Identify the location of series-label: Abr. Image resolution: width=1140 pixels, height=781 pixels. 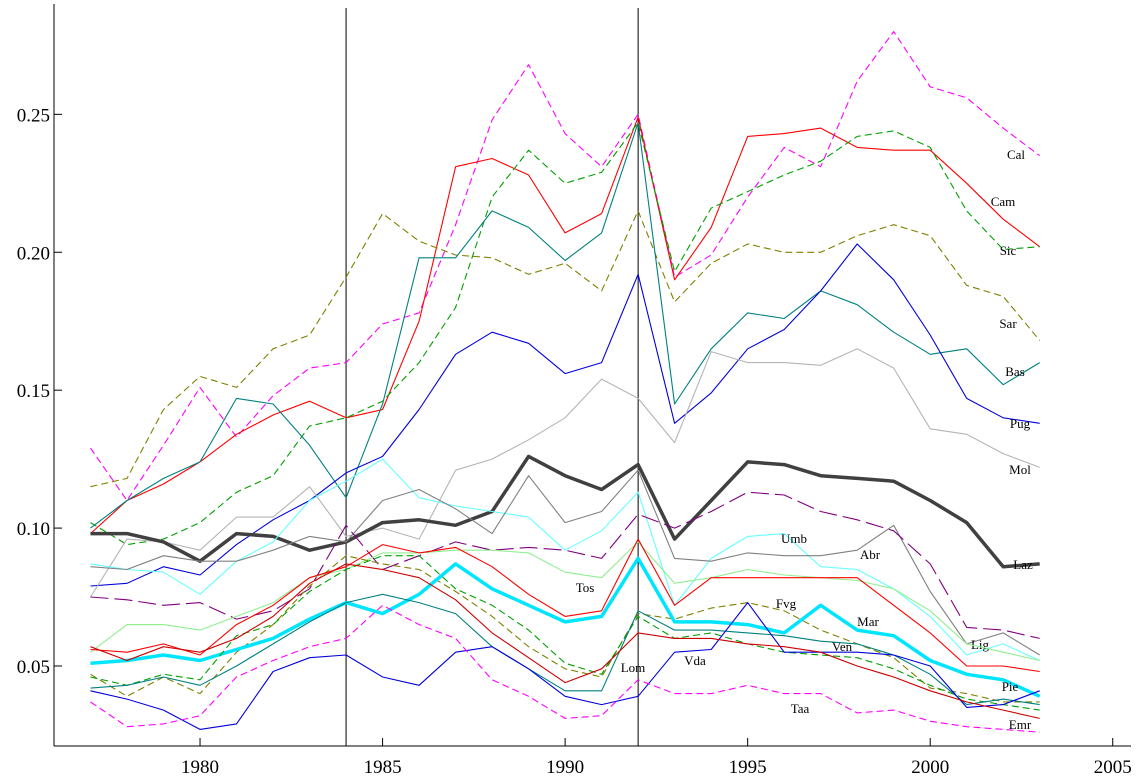
(870, 554).